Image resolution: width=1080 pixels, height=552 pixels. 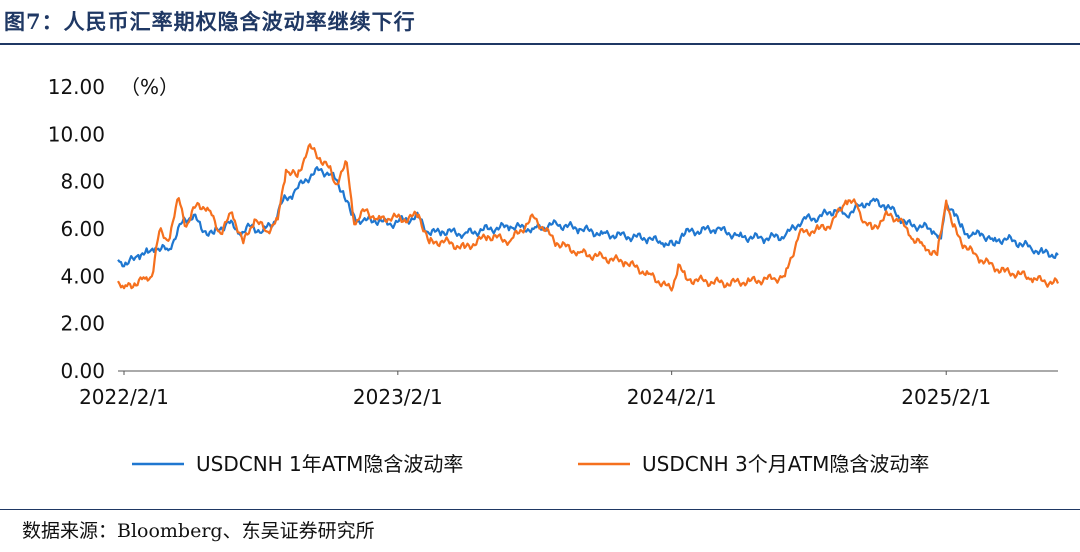 What do you see at coordinates (82, 371) in the screenshot?
I see `y-tick-label: 0.00` at bounding box center [82, 371].